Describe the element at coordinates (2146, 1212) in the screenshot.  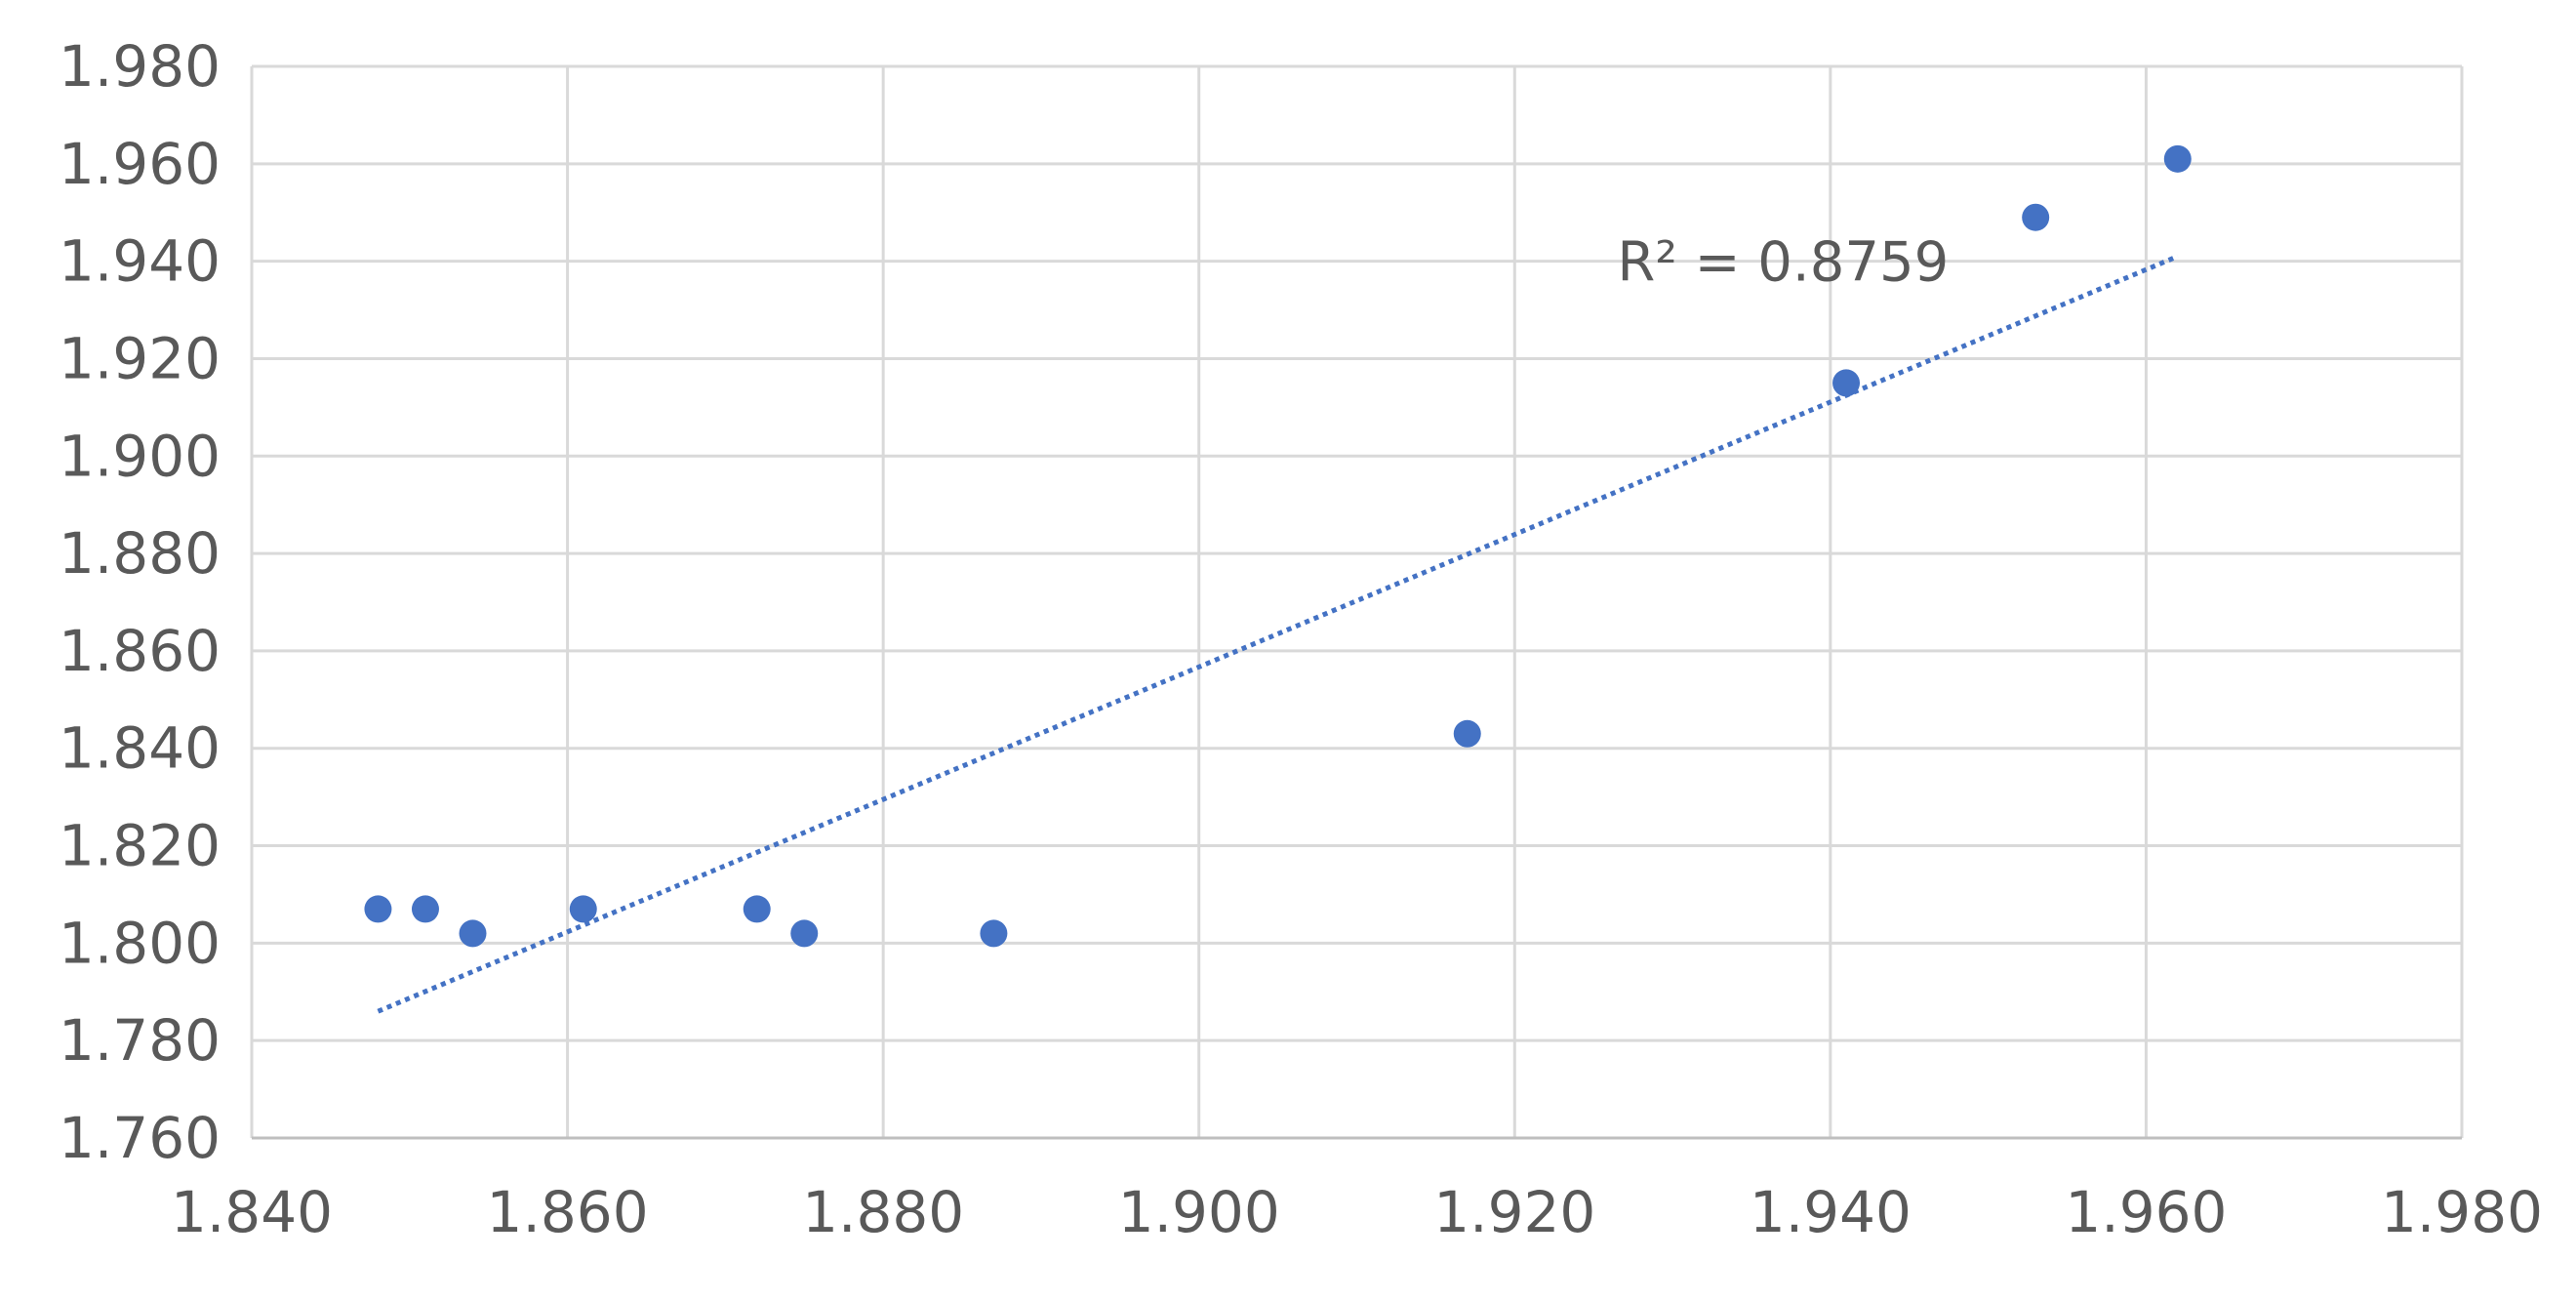
I see `x-tick-label: 1.960` at that location.